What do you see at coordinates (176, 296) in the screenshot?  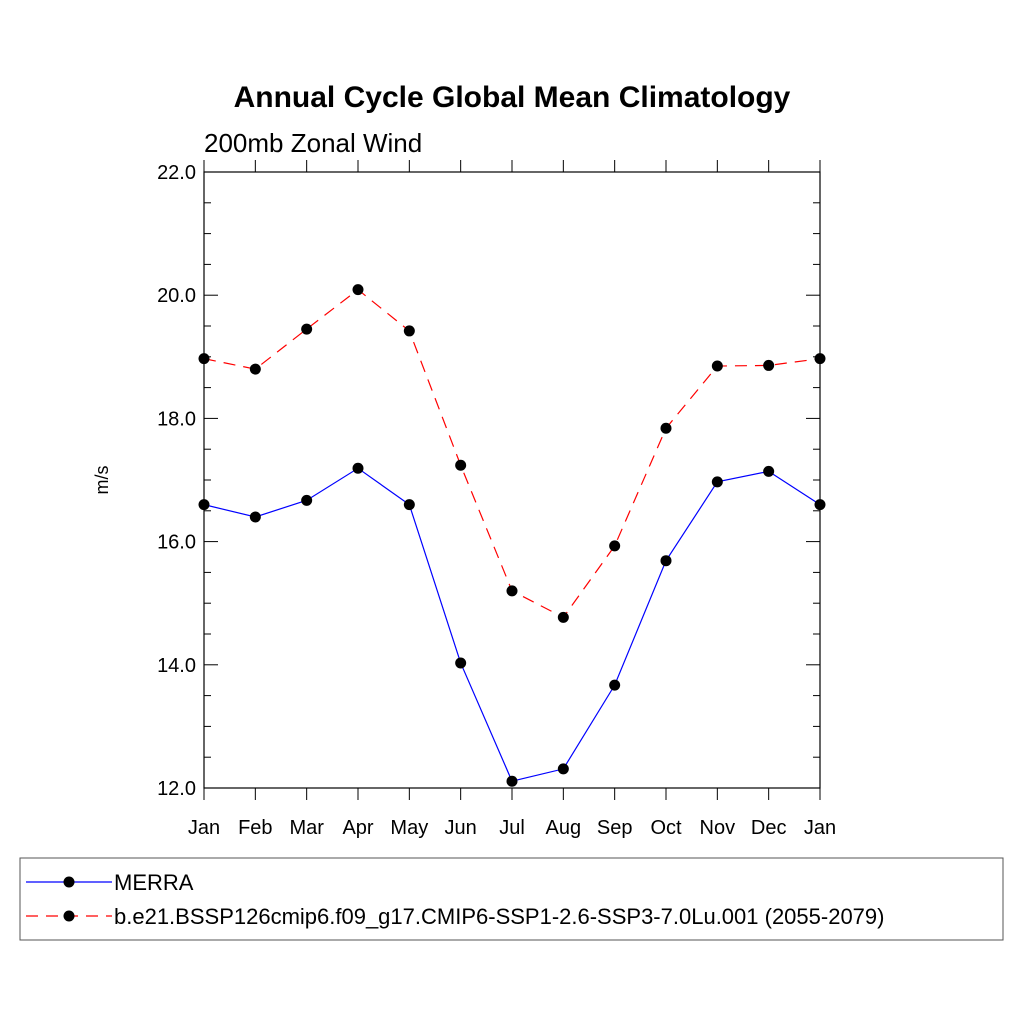 I see `y-tick-label: 20.0` at bounding box center [176, 296].